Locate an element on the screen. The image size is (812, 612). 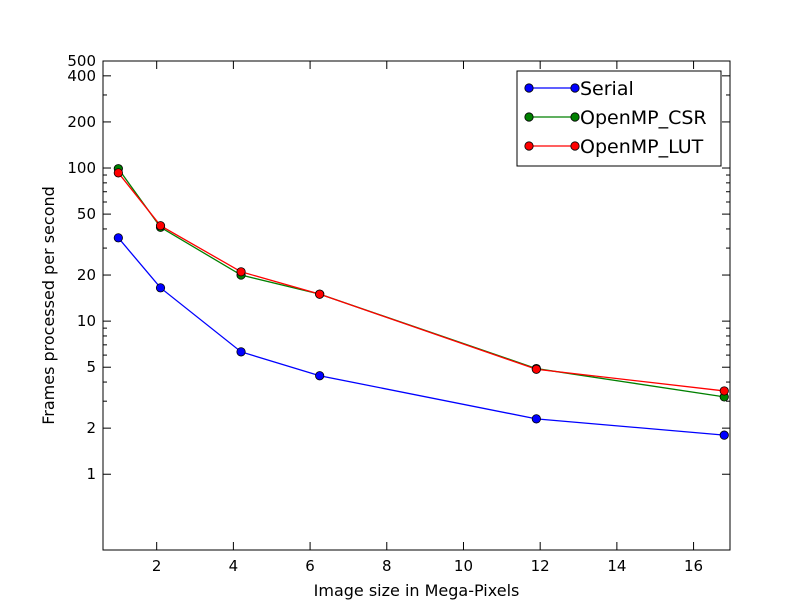
y-tick-label: 20 is located at coordinates (86, 275).